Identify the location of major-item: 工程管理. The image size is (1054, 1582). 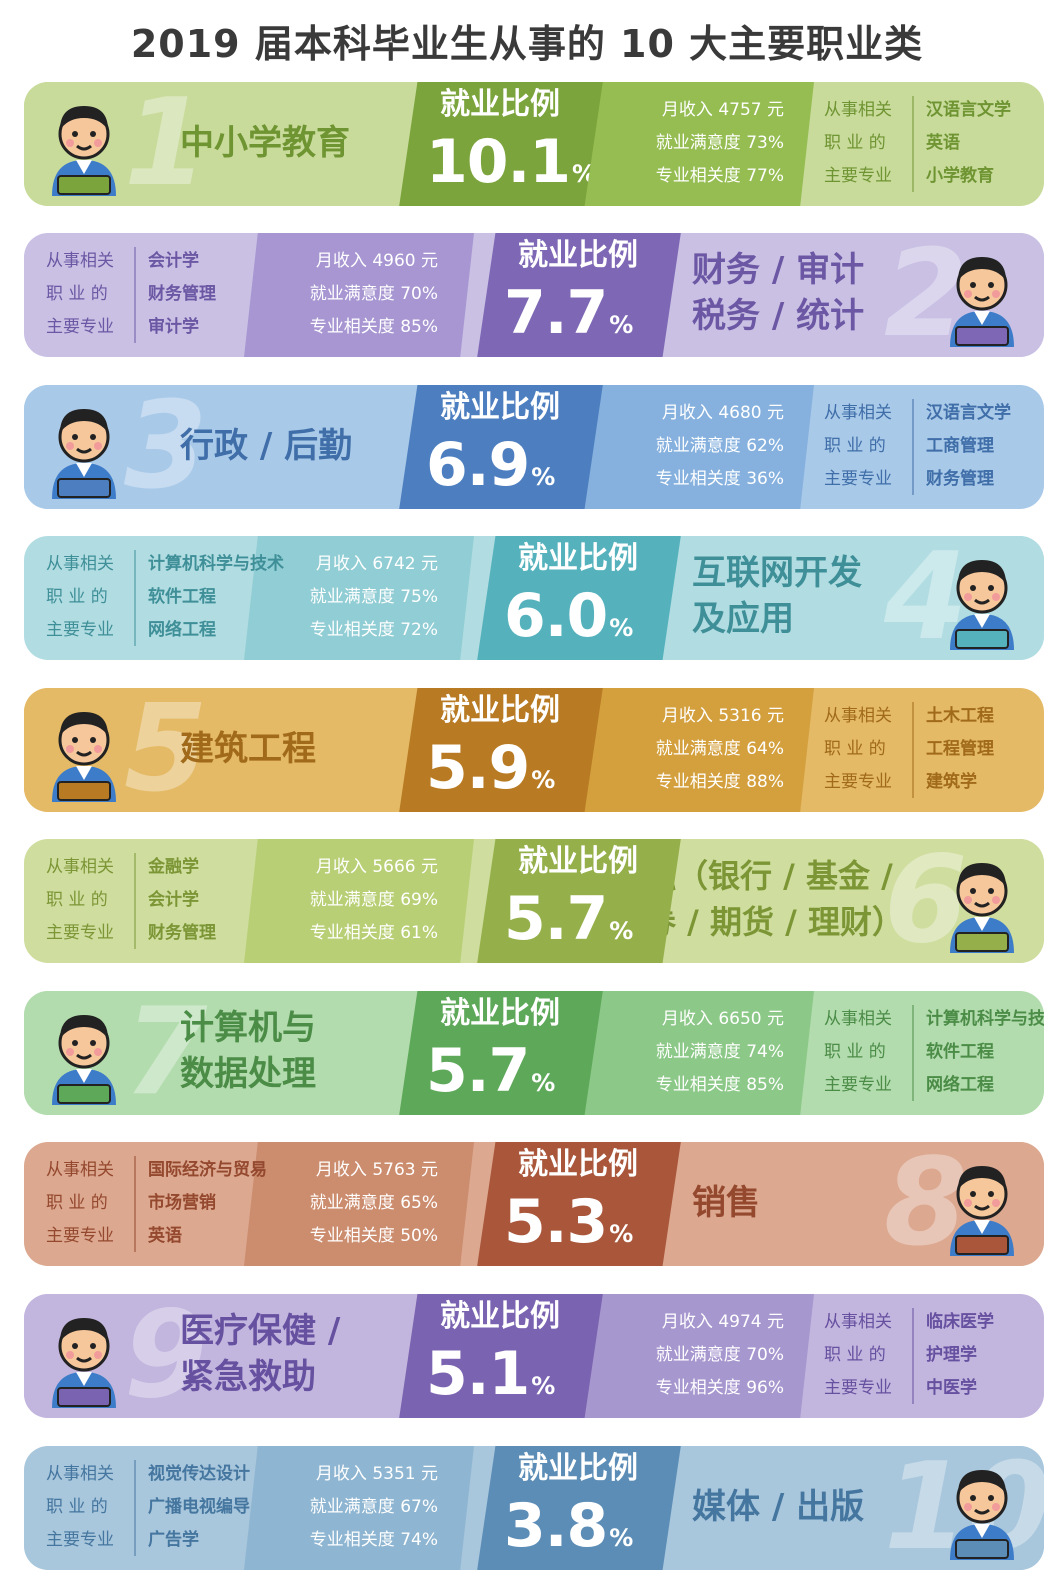
(960, 749).